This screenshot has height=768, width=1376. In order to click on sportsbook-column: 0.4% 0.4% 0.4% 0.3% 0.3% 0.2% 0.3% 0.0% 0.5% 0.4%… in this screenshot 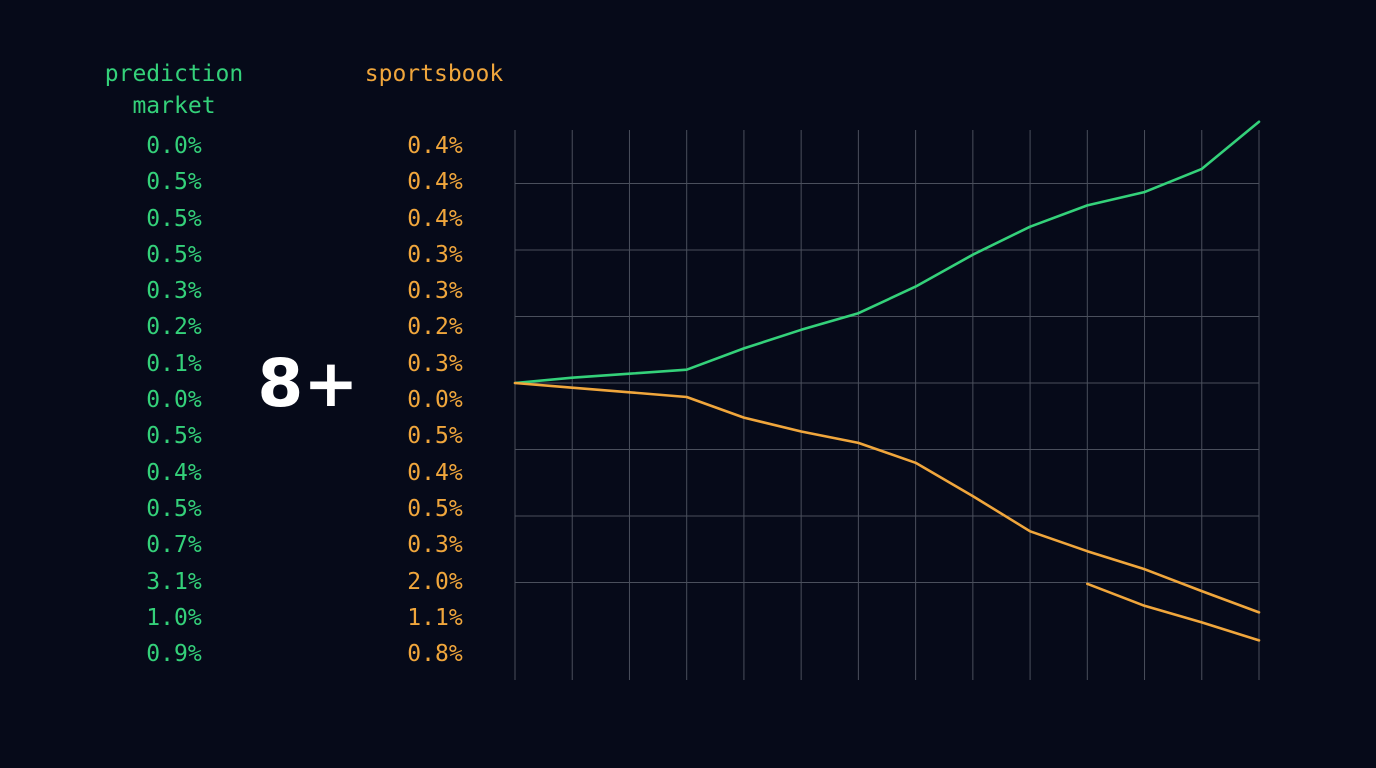, I will do `click(435, 400)`.